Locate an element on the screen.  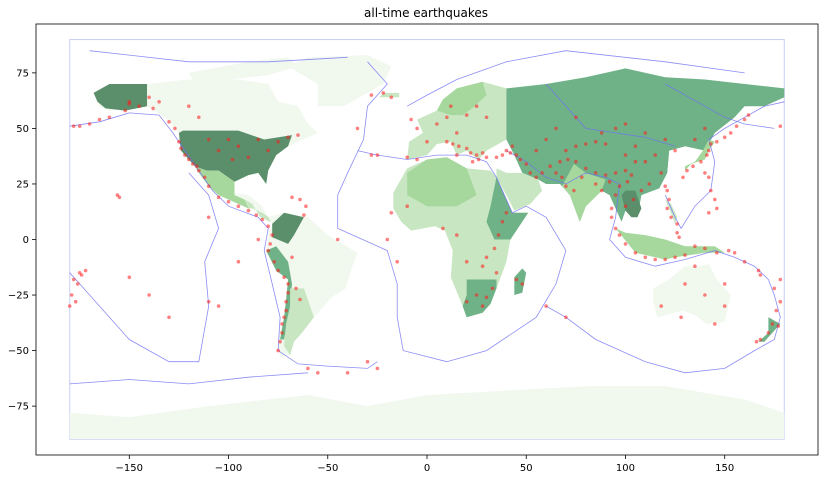
land-usa is located at coordinates (235, 157).